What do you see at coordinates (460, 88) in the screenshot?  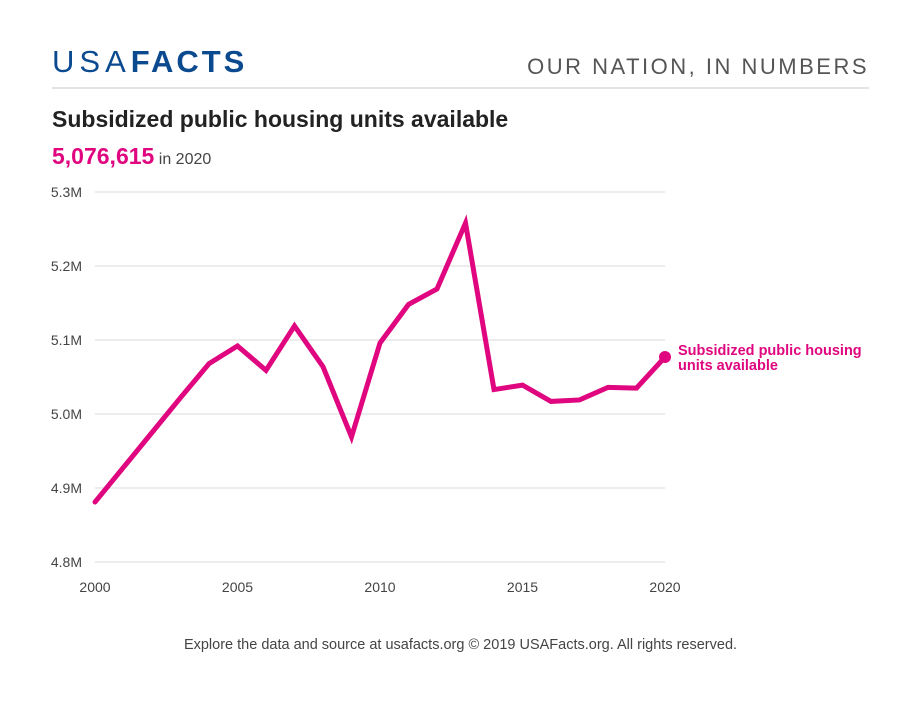 I see `header-divider` at bounding box center [460, 88].